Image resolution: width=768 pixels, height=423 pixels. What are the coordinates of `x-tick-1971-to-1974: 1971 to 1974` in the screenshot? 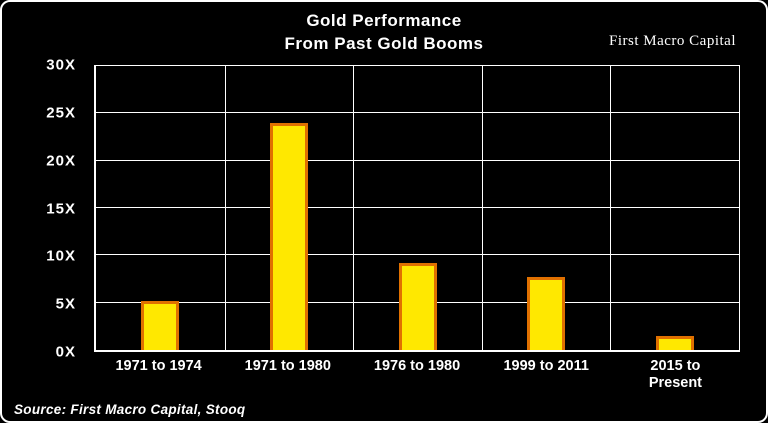 It's located at (158, 366).